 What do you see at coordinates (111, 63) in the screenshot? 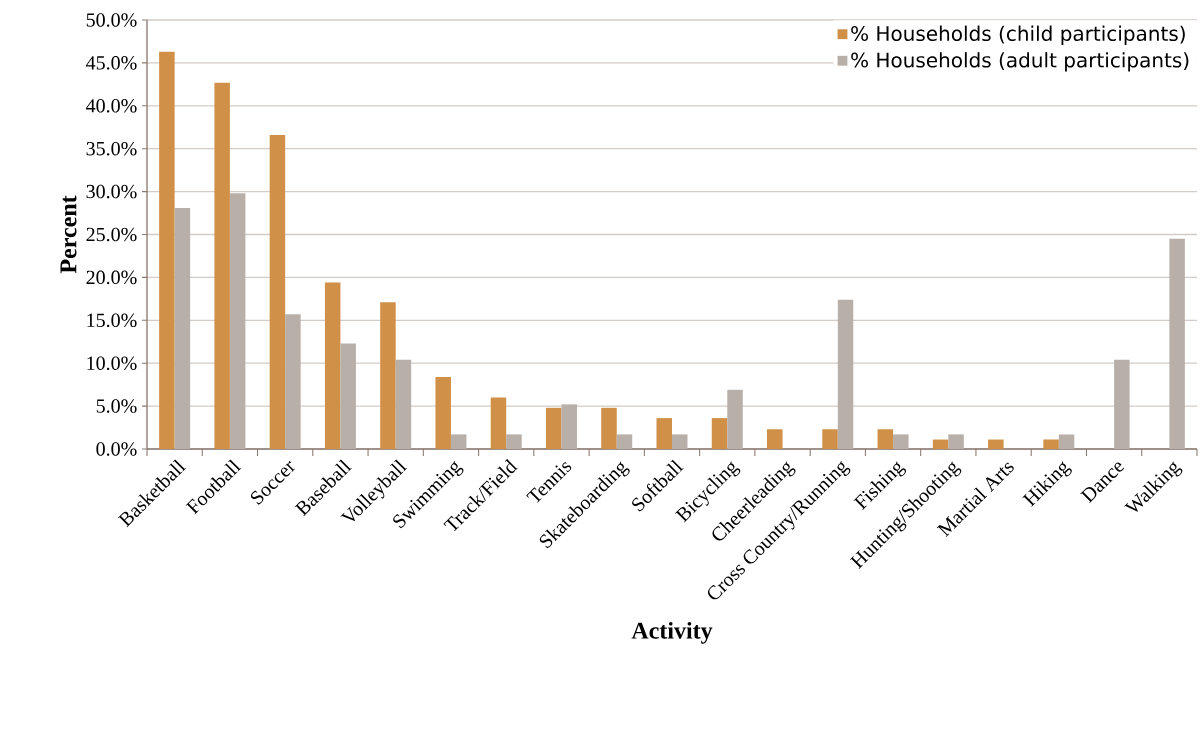
I see `y-tick-label: 45.0%` at bounding box center [111, 63].